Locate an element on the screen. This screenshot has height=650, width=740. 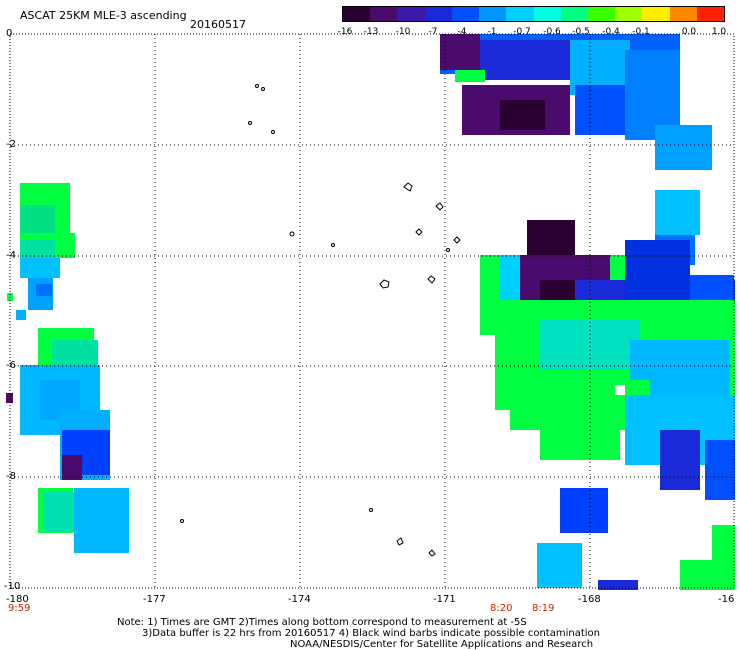
map-date: 20160517 is located at coordinates (218, 24).